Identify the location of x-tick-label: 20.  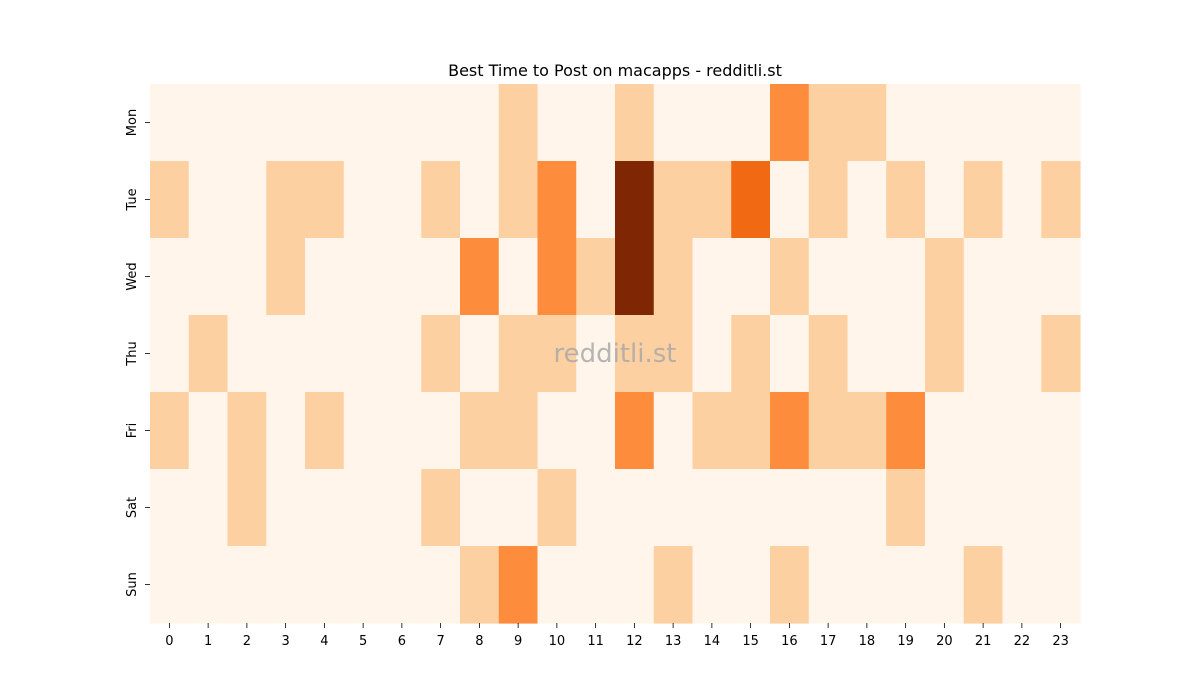
(944, 641).